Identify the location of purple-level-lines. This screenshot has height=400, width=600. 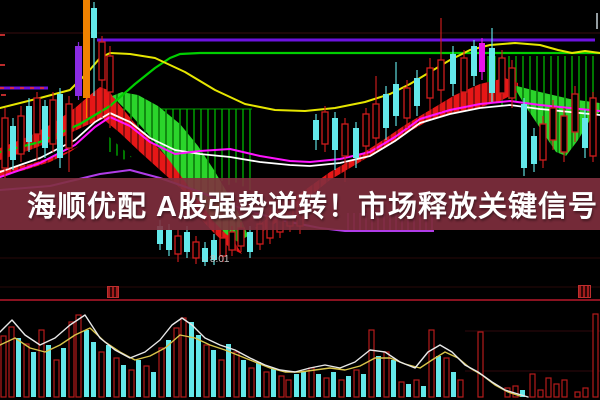
(297, 64).